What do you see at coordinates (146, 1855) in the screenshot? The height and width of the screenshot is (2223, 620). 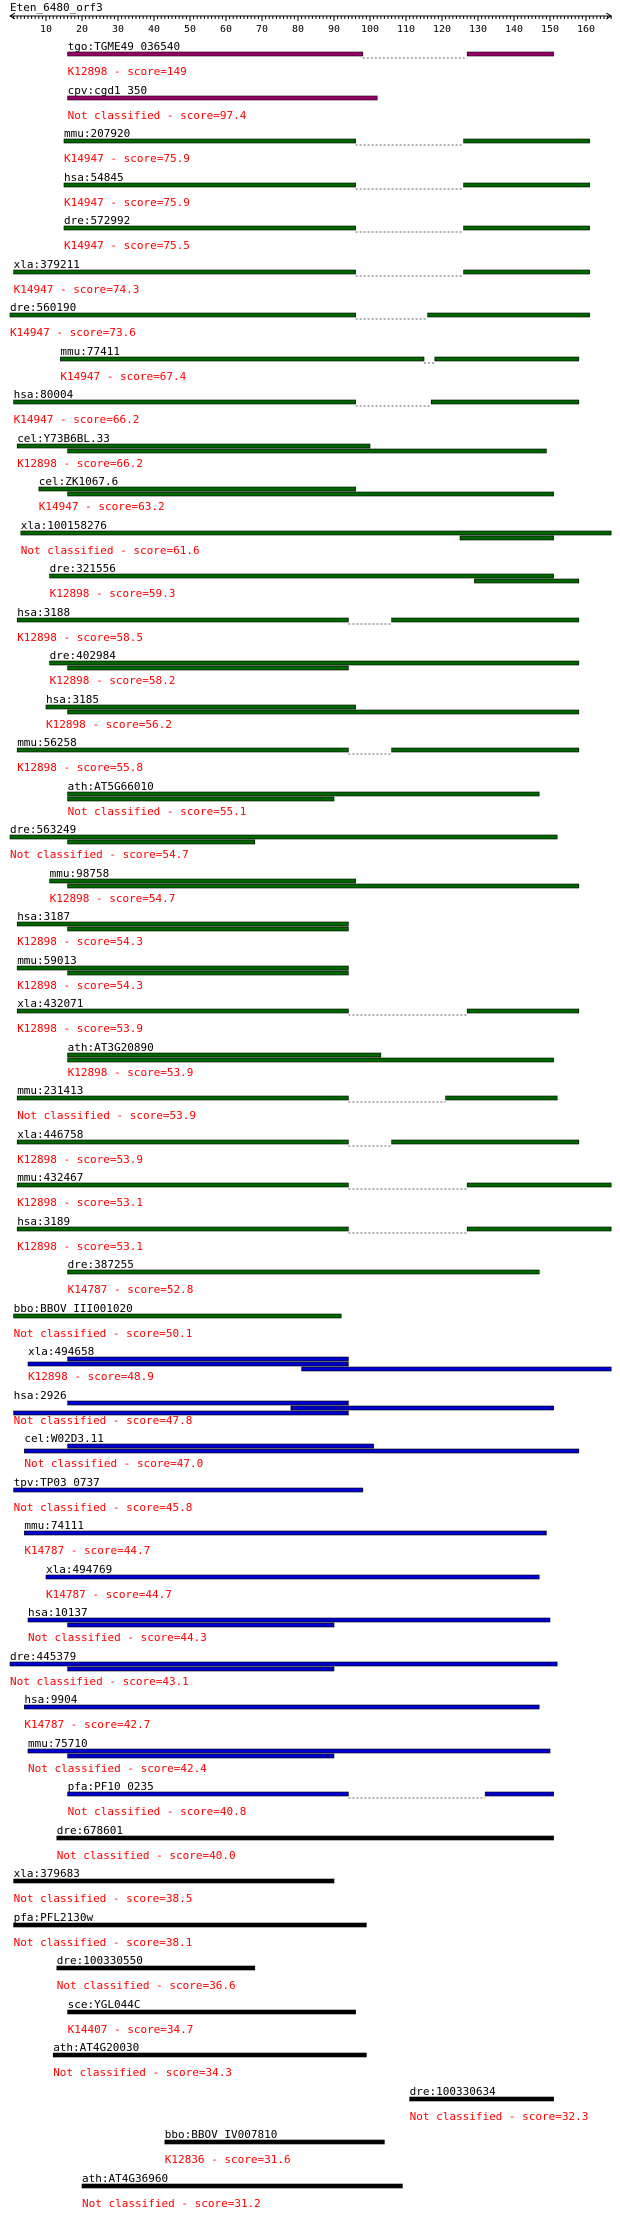 I see `hit-ko-score-label: Not classified - score=40.0` at bounding box center [146, 1855].